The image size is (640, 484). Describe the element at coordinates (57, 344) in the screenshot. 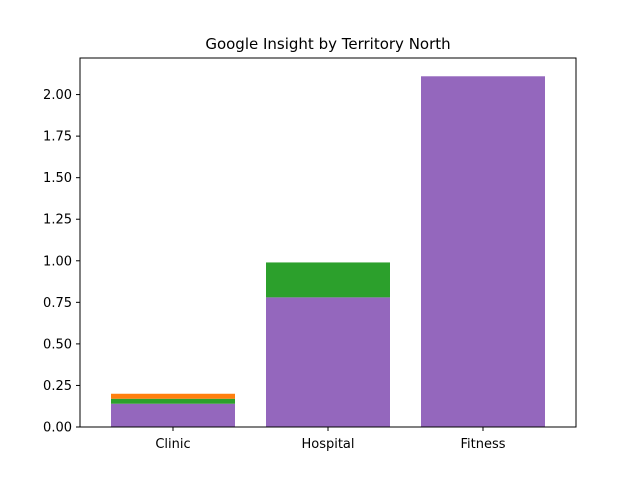

I see `y-tick-label: 0.50` at that location.